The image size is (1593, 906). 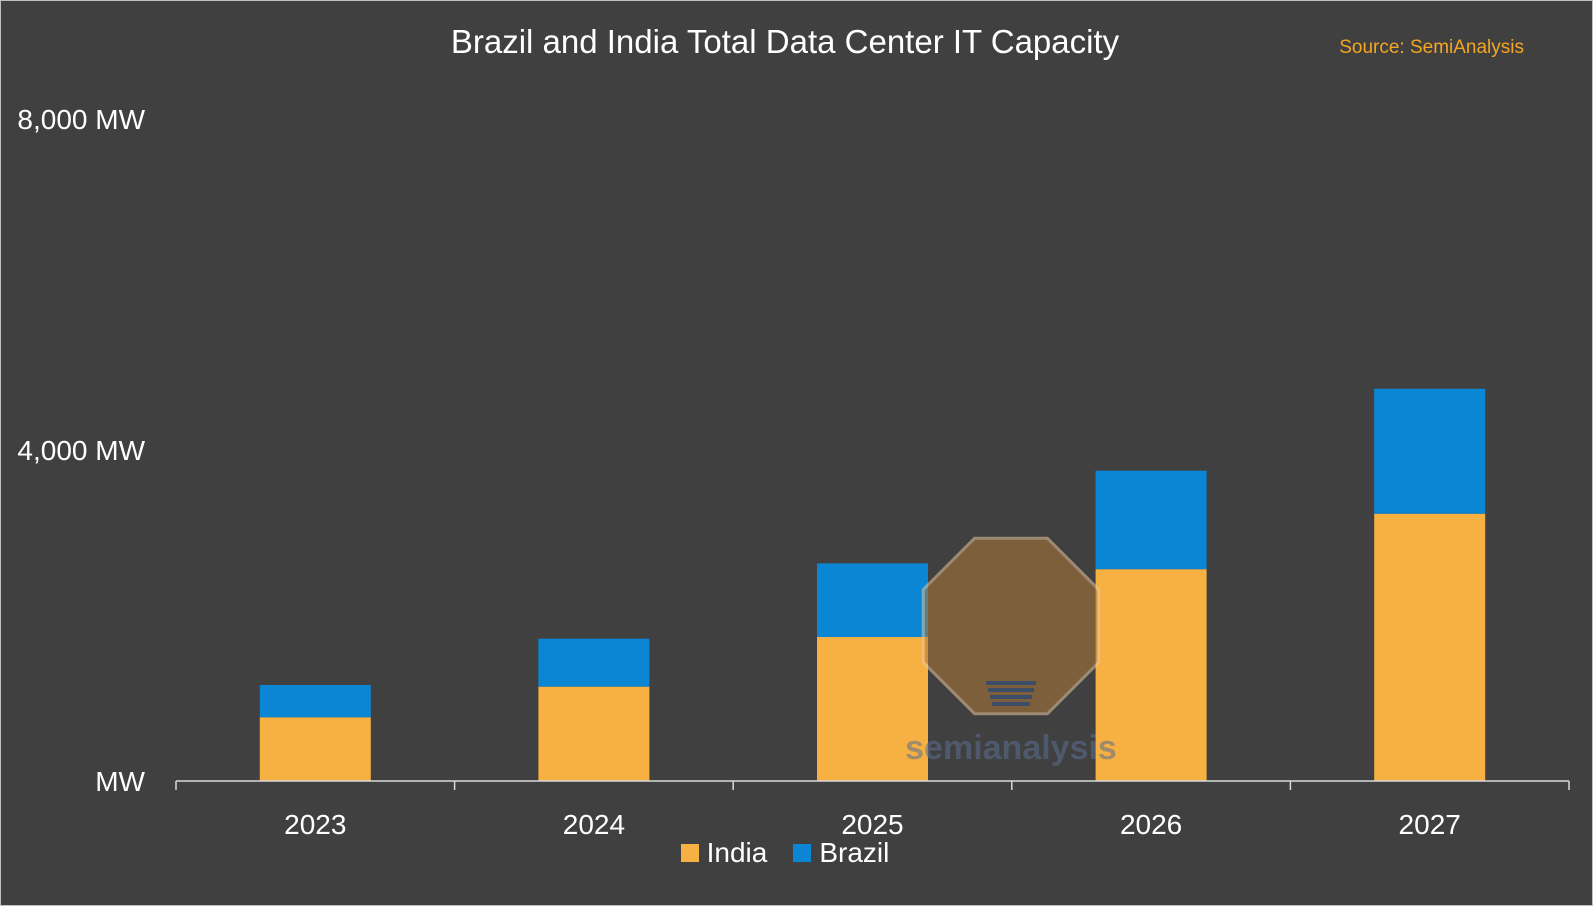 I want to click on bar-brazil-2027, so click(x=1430, y=451).